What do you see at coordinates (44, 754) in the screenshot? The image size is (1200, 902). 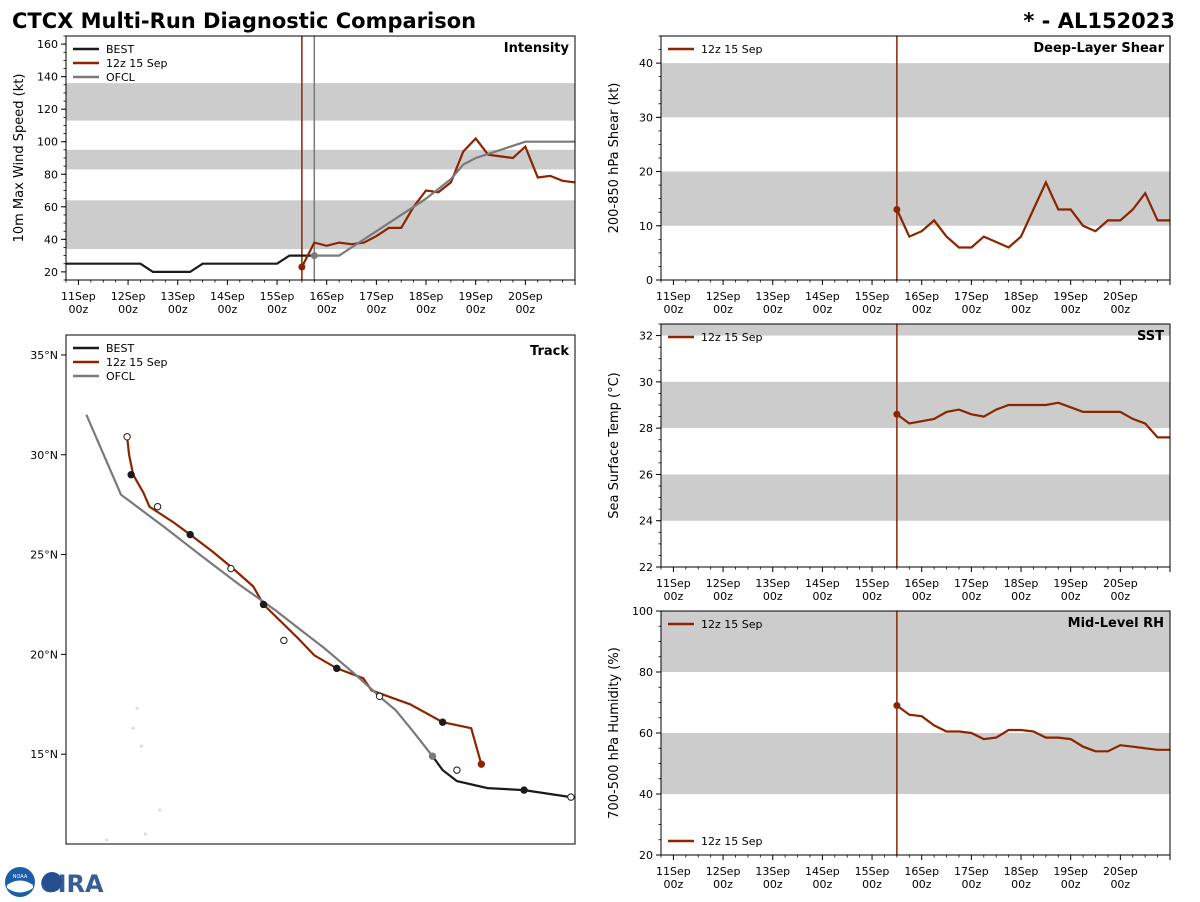 I see `lat-tick-label: 15°N` at bounding box center [44, 754].